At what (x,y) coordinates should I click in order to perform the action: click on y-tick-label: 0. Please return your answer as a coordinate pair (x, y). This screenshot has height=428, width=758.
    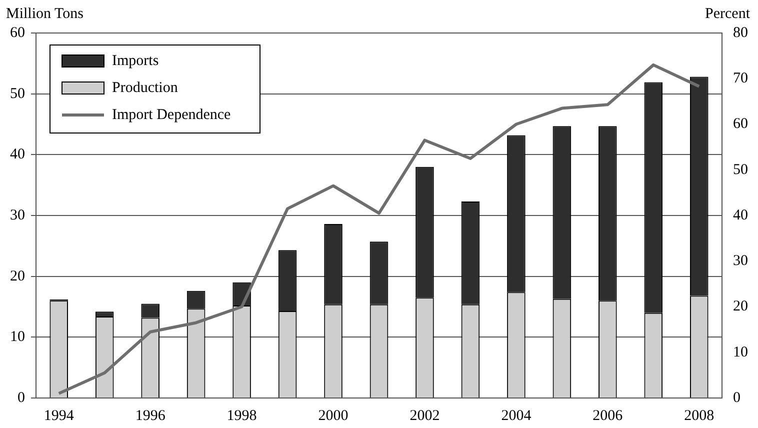
    Looking at the image, I should click on (21, 398).